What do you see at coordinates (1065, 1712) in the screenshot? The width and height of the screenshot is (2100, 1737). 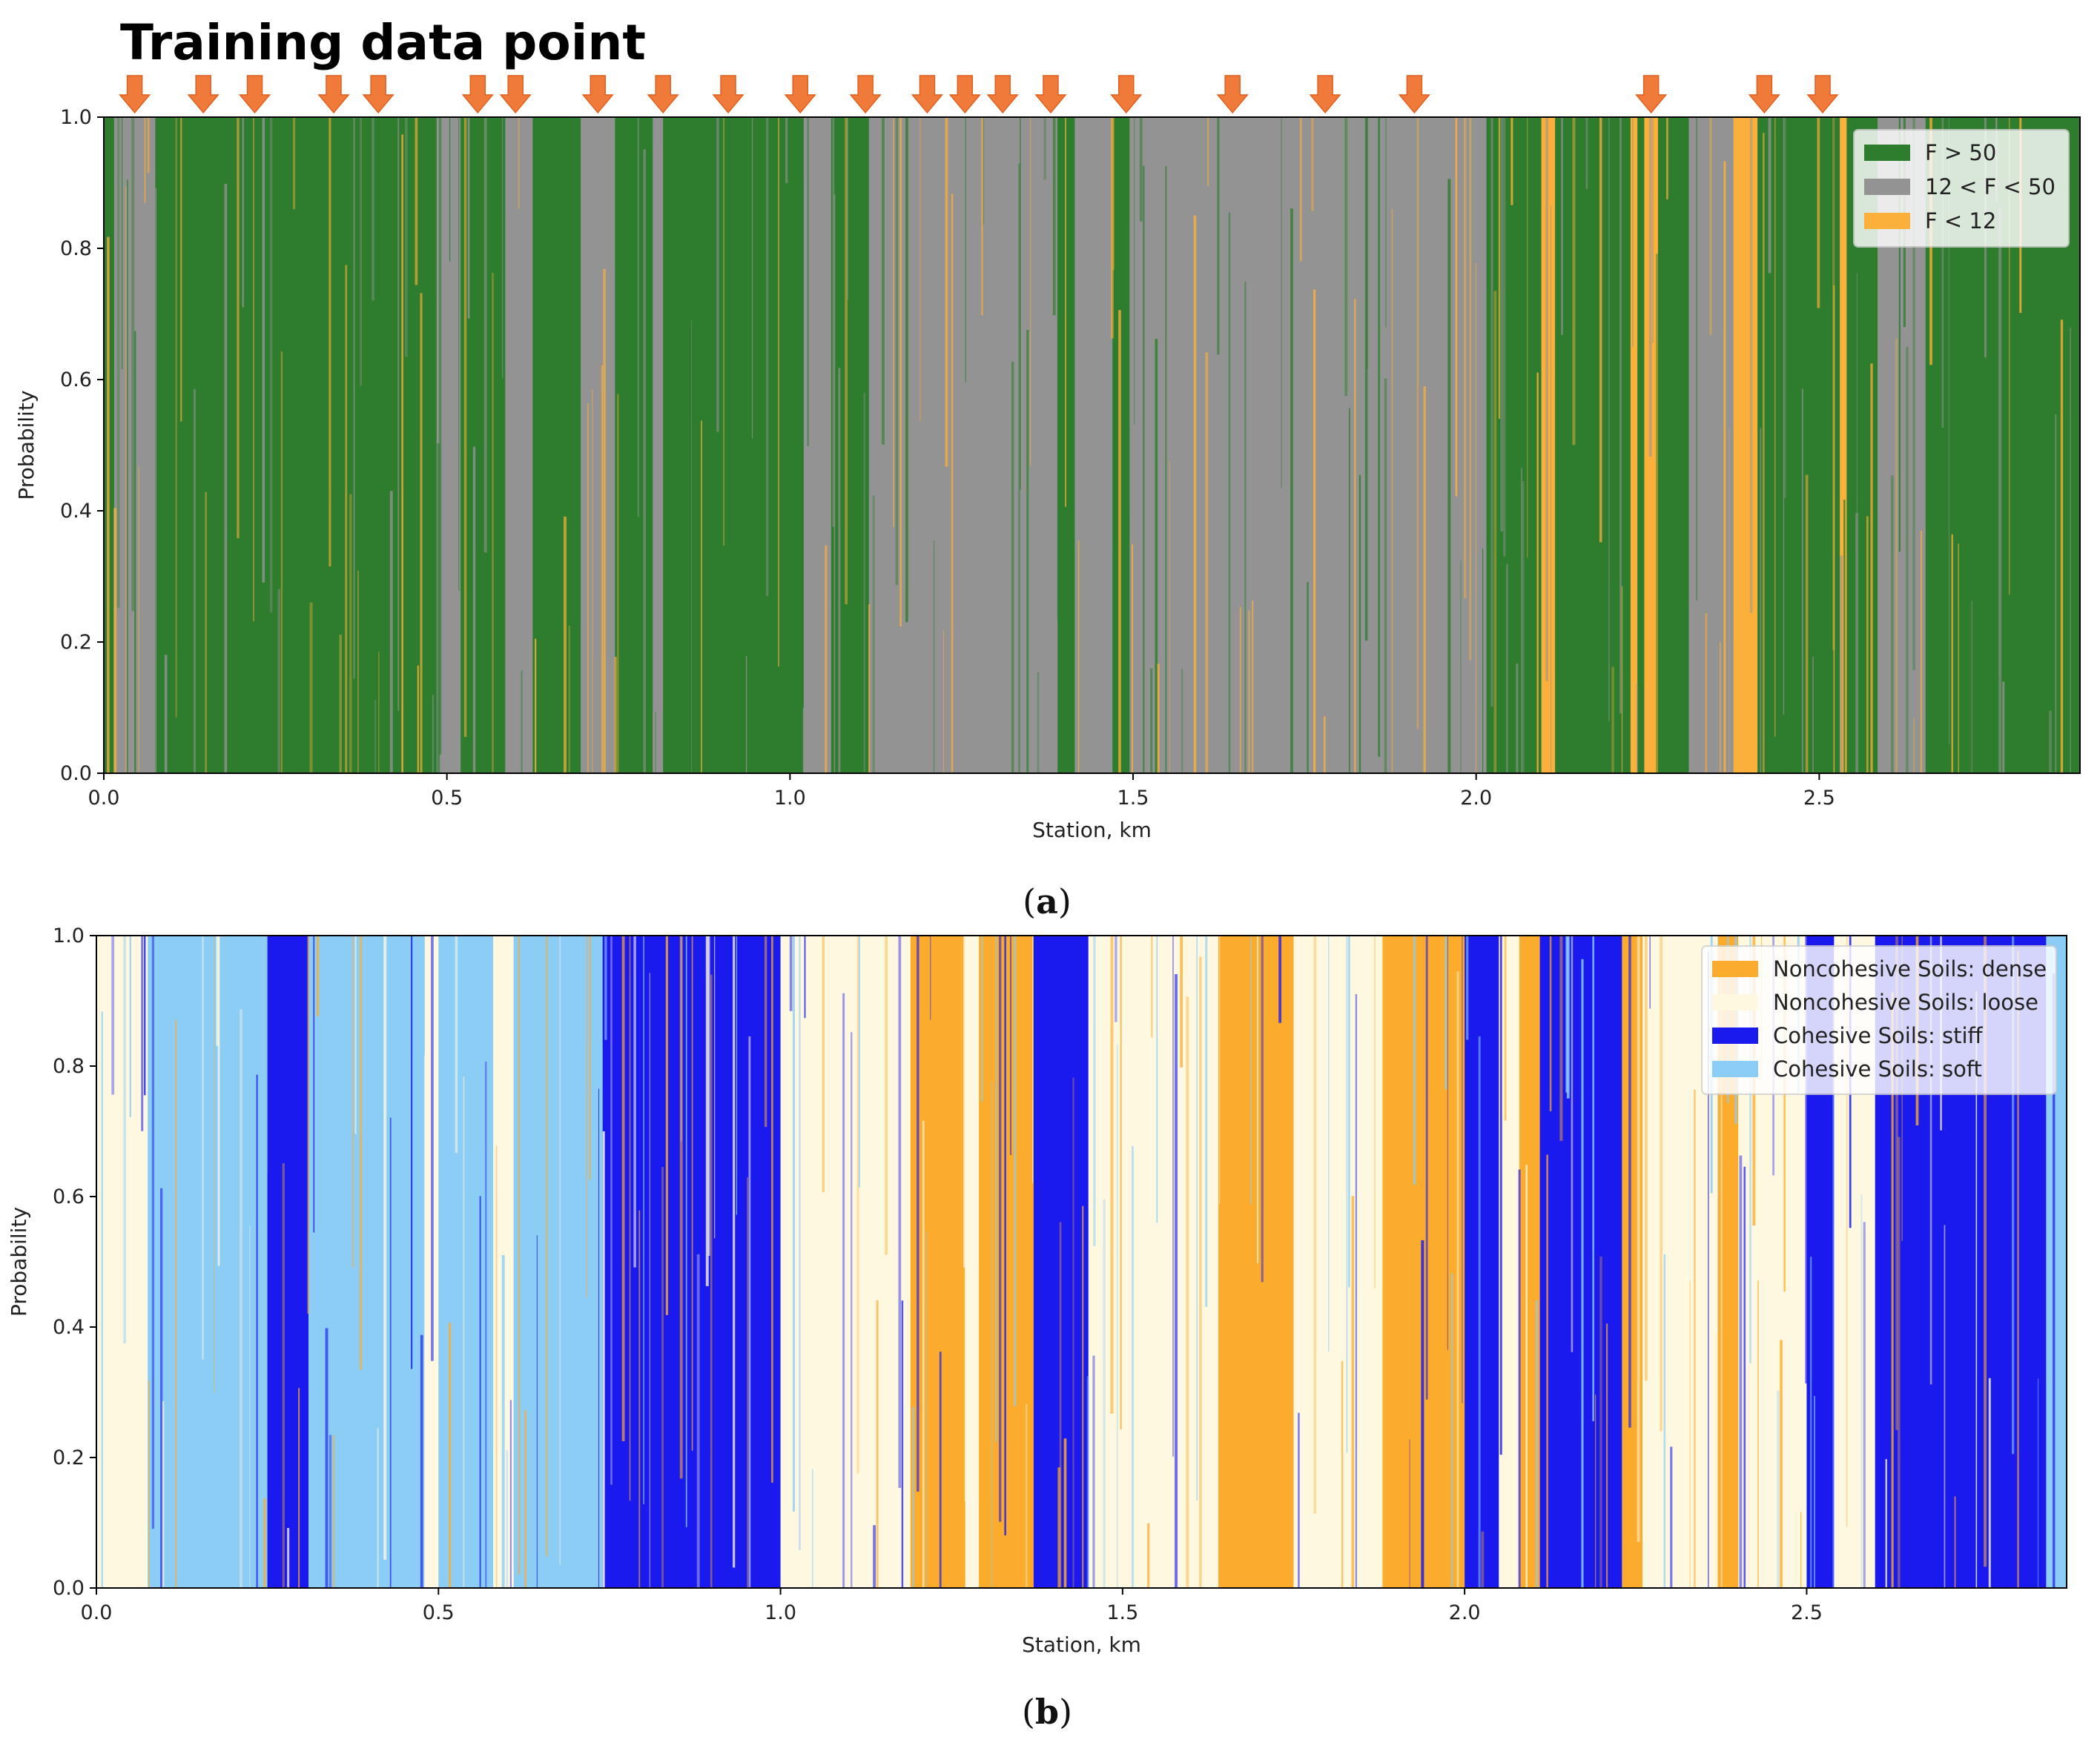 I see `caption-close: )` at bounding box center [1065, 1712].